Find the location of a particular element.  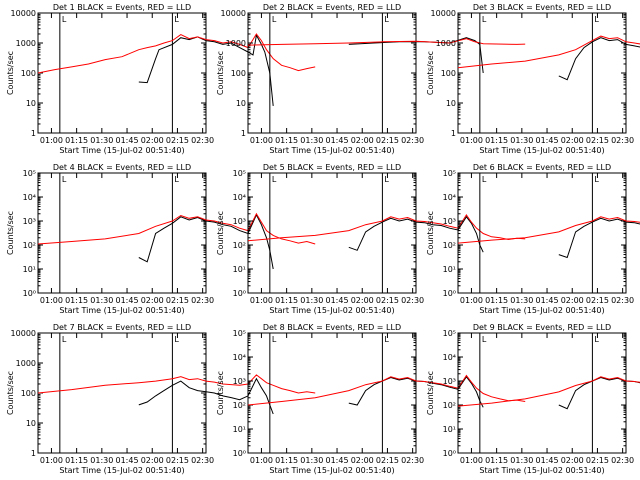

panel-title: Det 5 BLACK = Events, RED = LLD is located at coordinates (332, 167).